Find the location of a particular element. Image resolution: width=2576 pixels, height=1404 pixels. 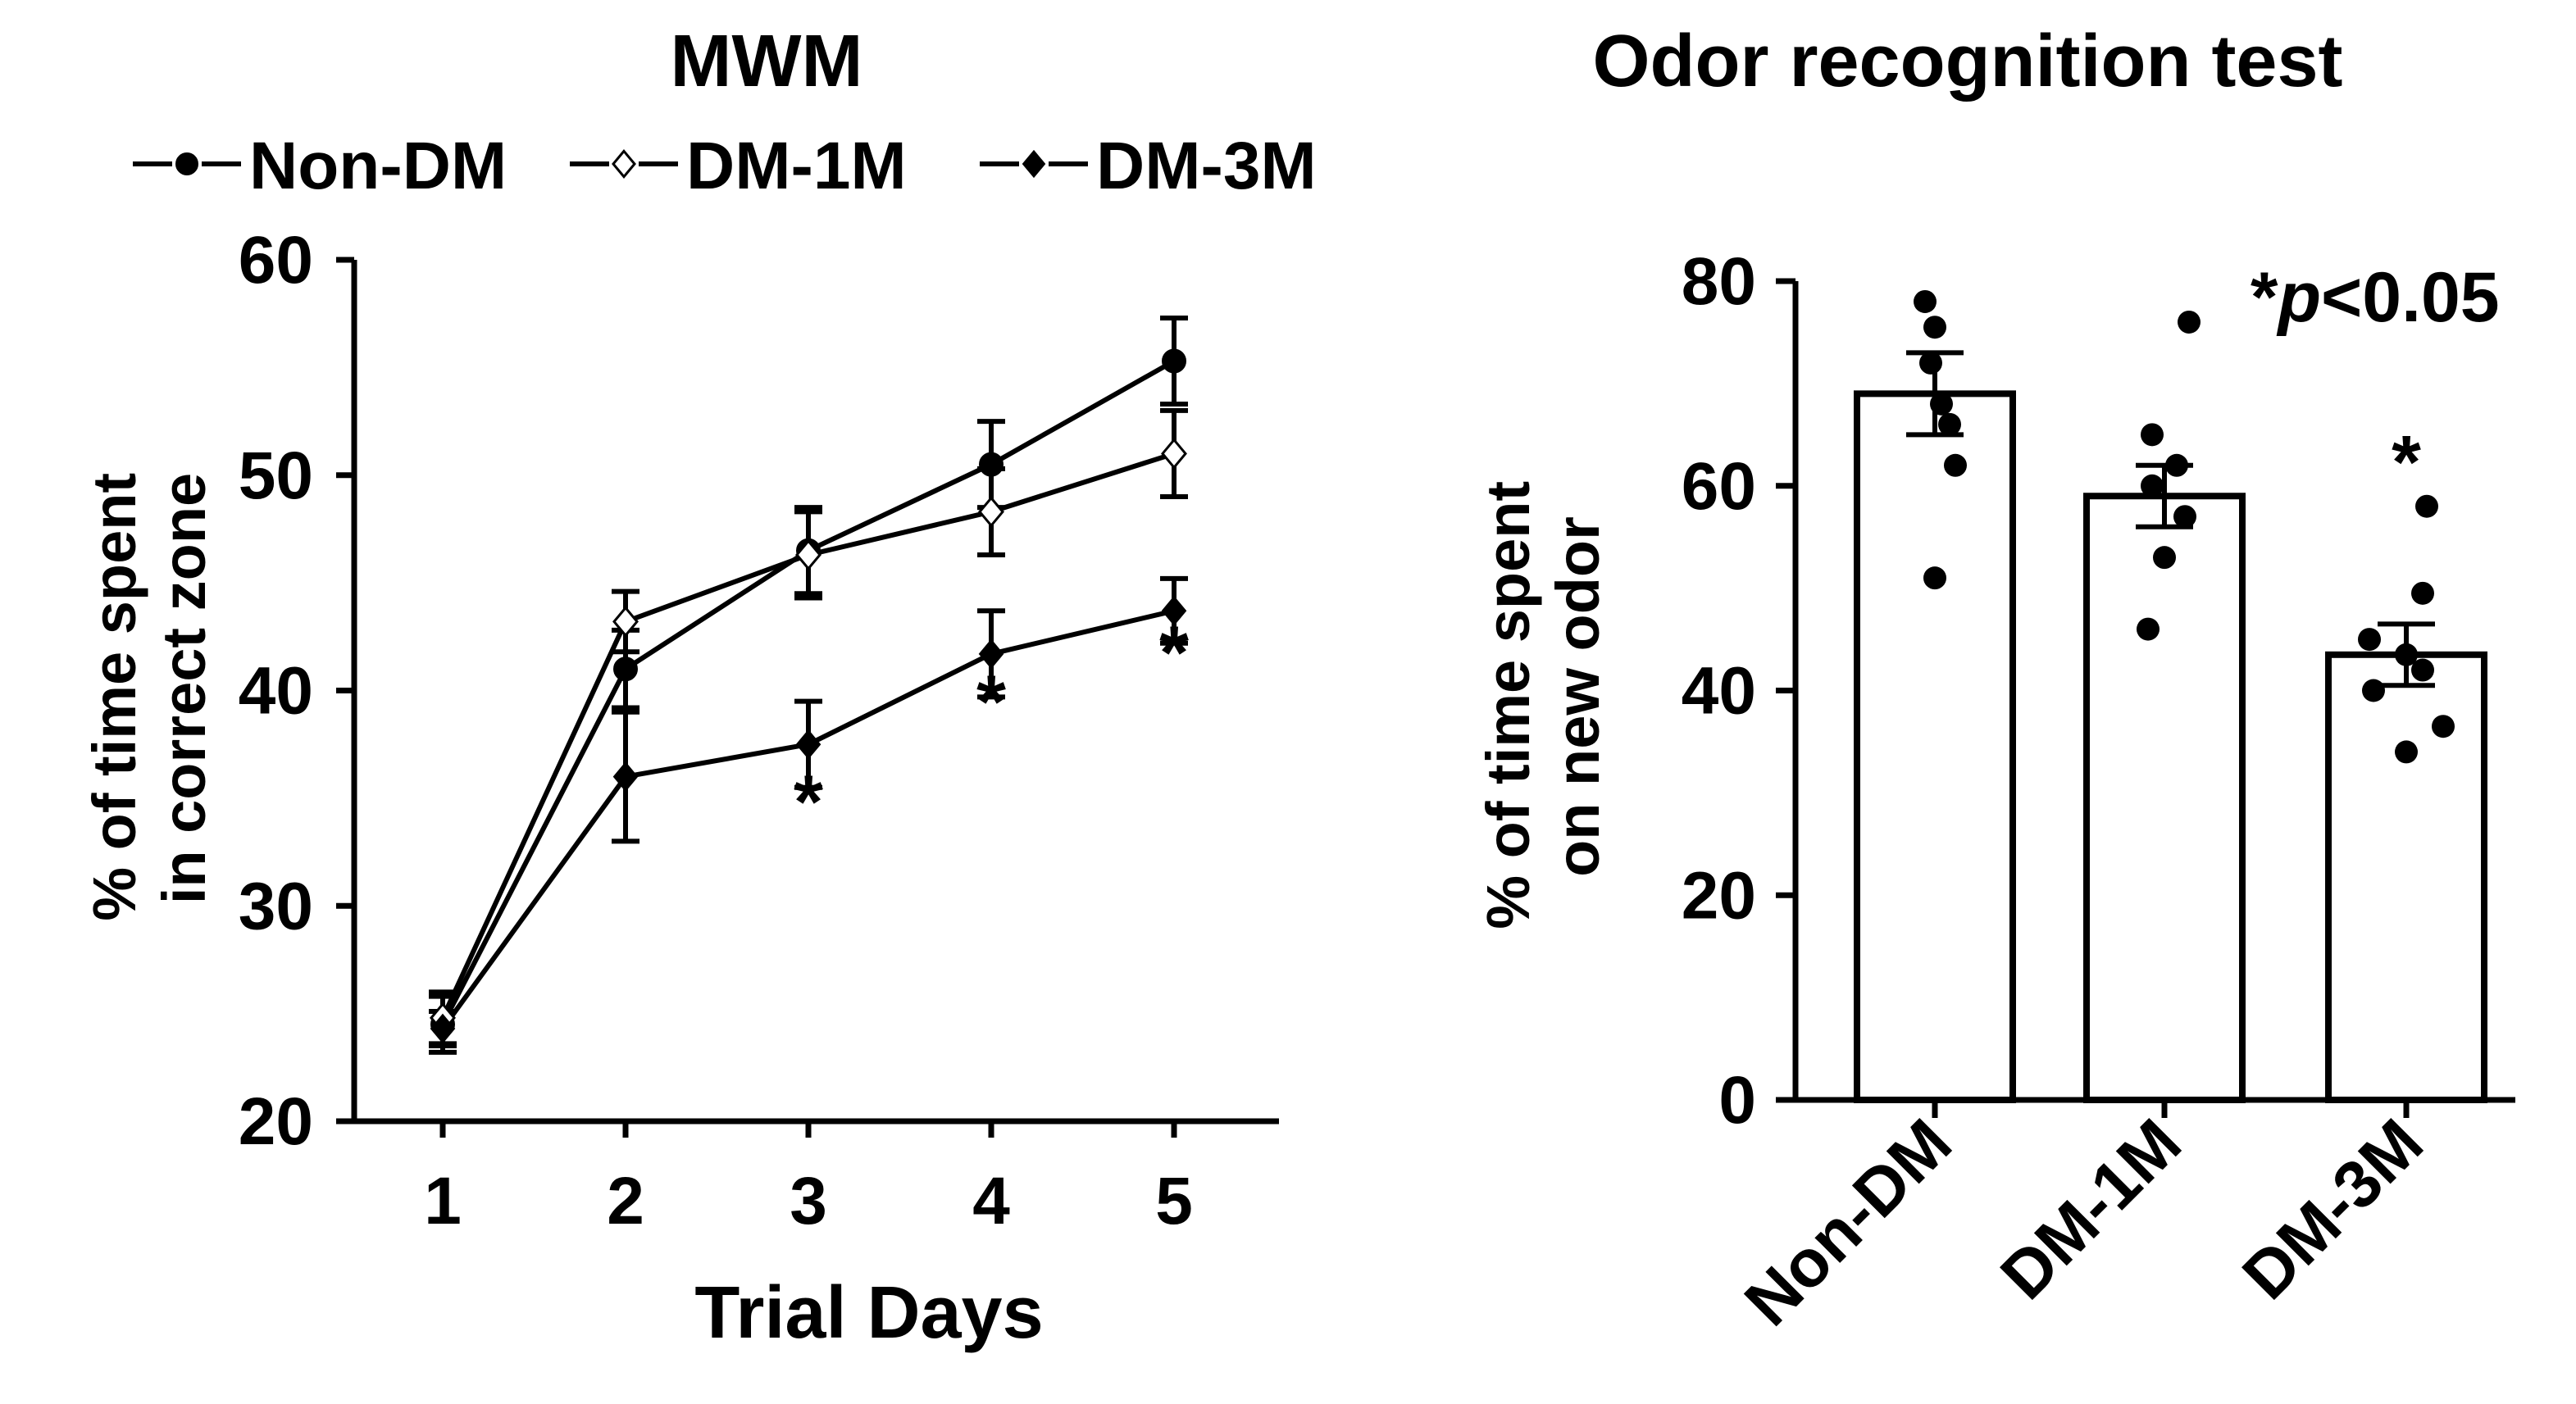

odor-significance-star: * is located at coordinates (2406, 463).